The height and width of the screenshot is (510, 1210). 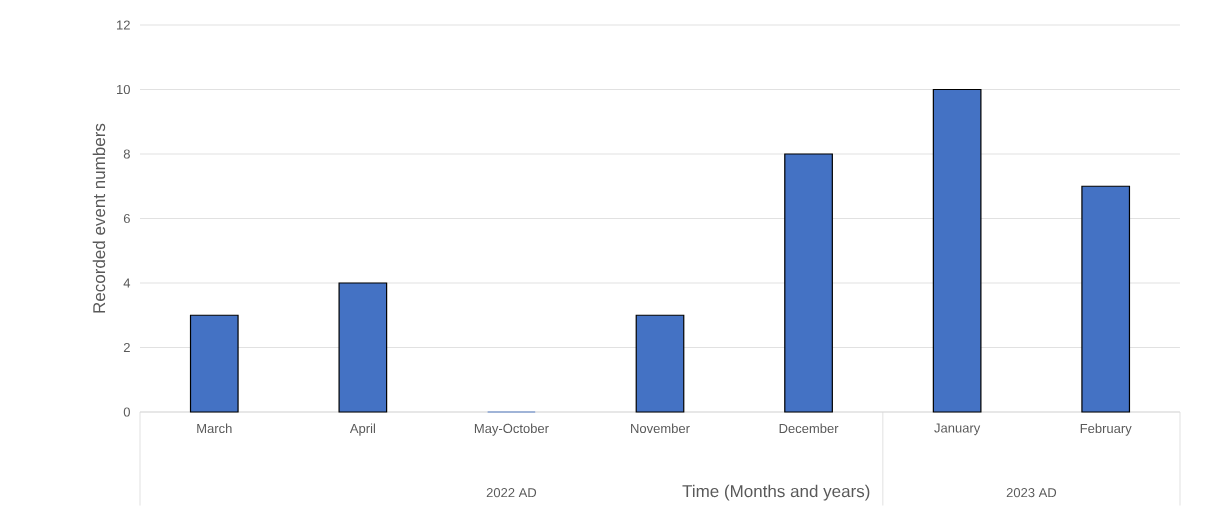 What do you see at coordinates (126, 347) in the screenshot?
I see `y-tick-label: 2` at bounding box center [126, 347].